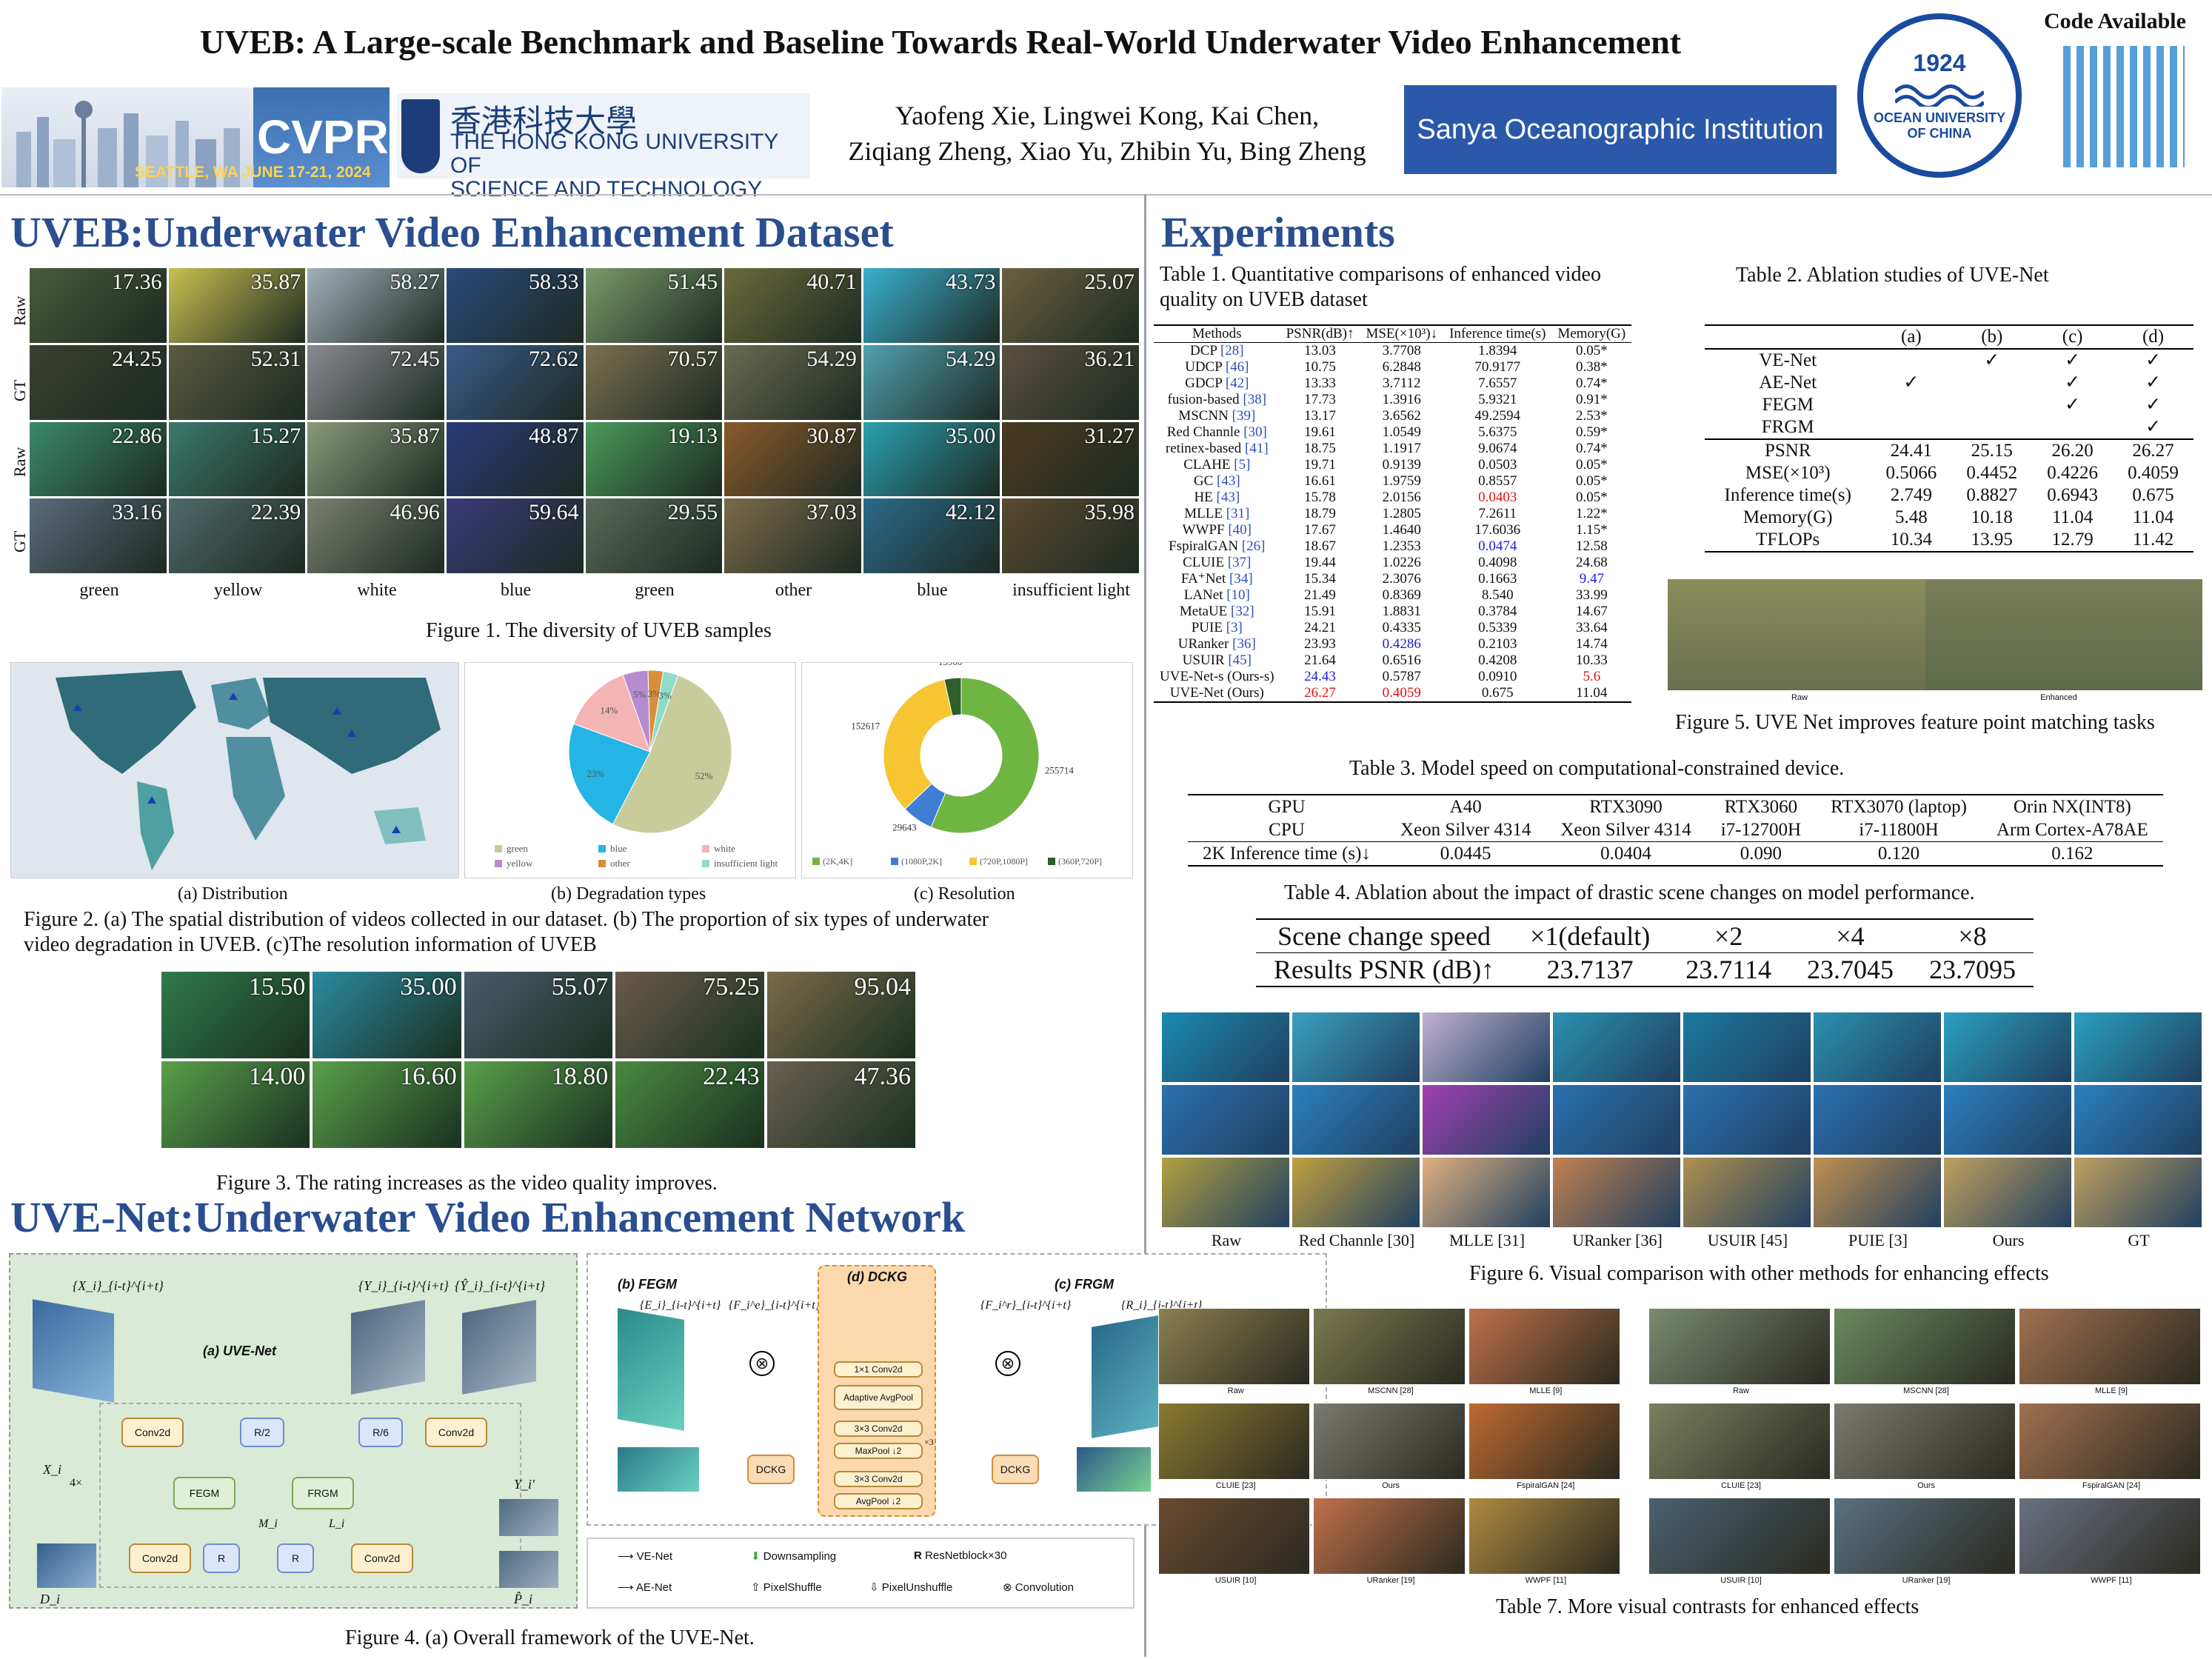 The width and height of the screenshot is (2212, 1659). What do you see at coordinates (420, 136) in the screenshot?
I see `hkust-crest-icon` at bounding box center [420, 136].